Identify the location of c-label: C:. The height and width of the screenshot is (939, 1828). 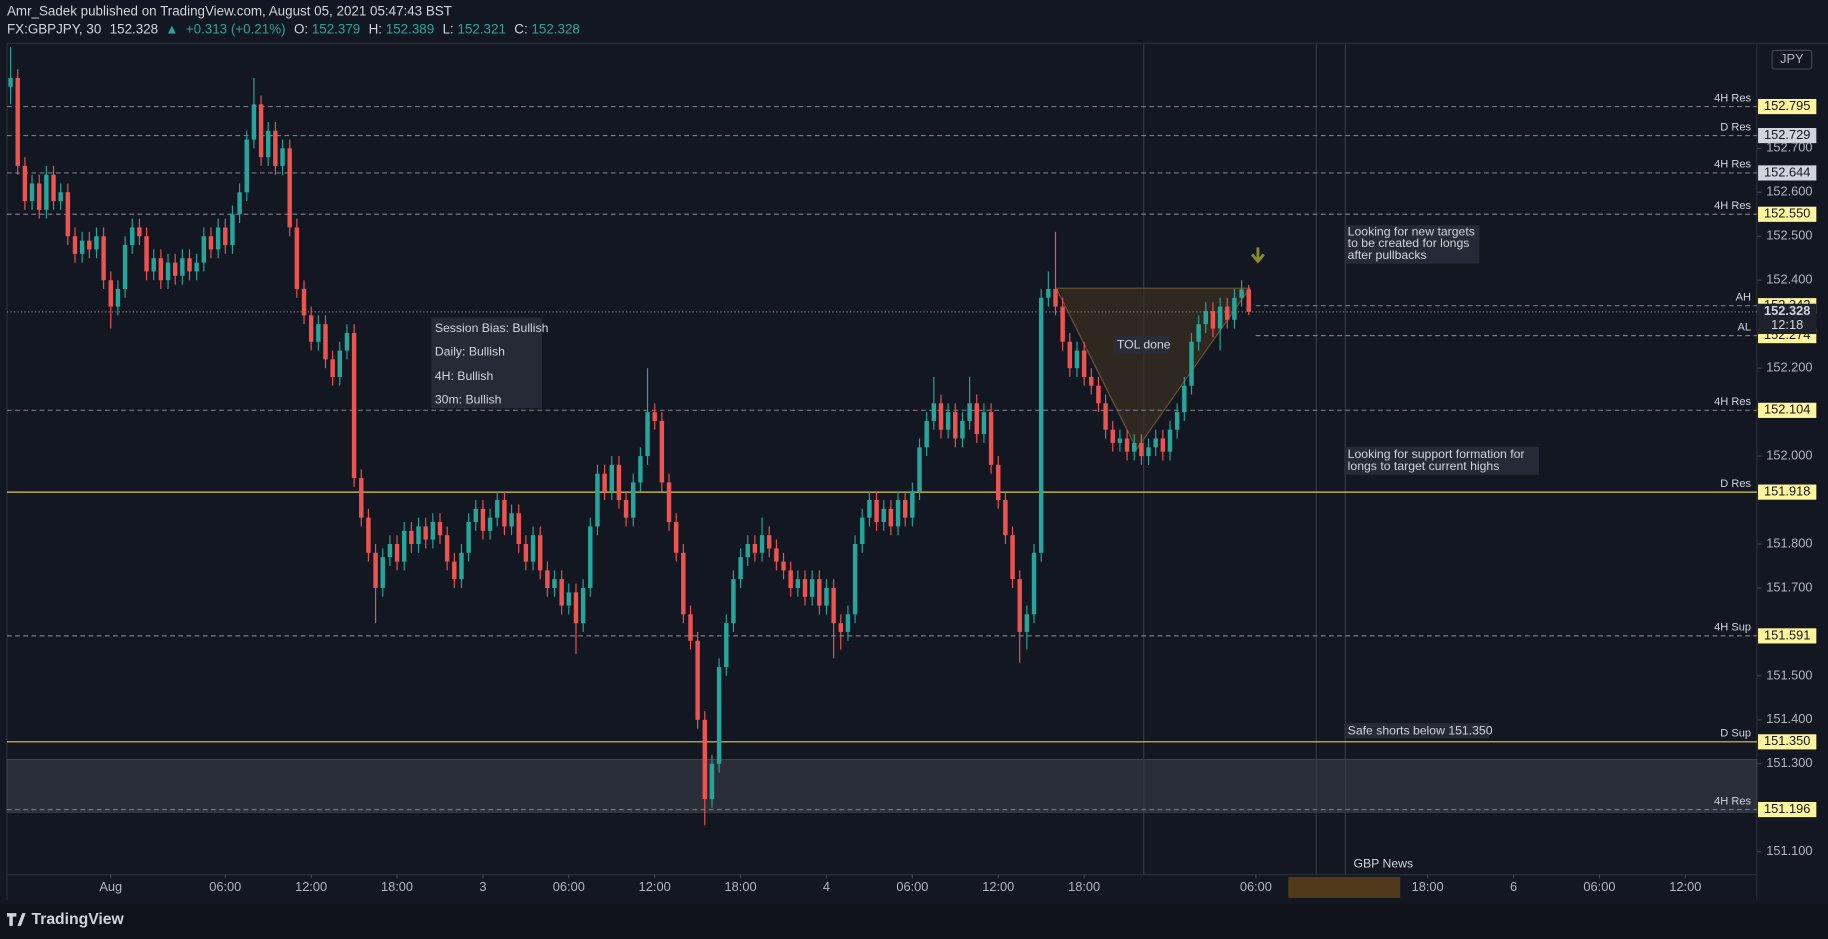
(520, 28).